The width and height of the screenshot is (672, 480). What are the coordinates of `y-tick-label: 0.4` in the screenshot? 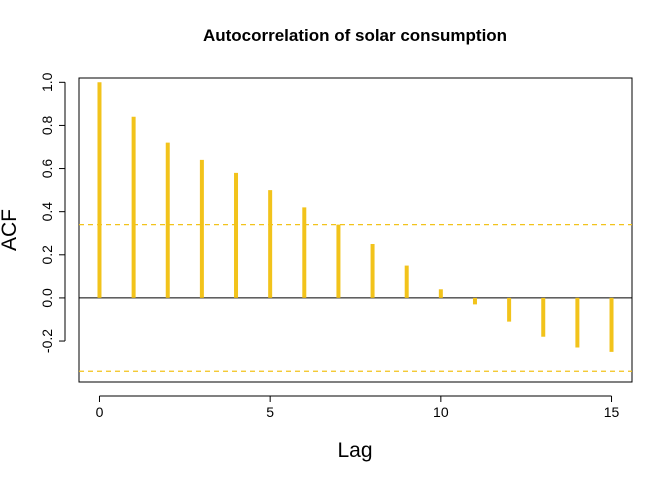 It's located at (47, 212).